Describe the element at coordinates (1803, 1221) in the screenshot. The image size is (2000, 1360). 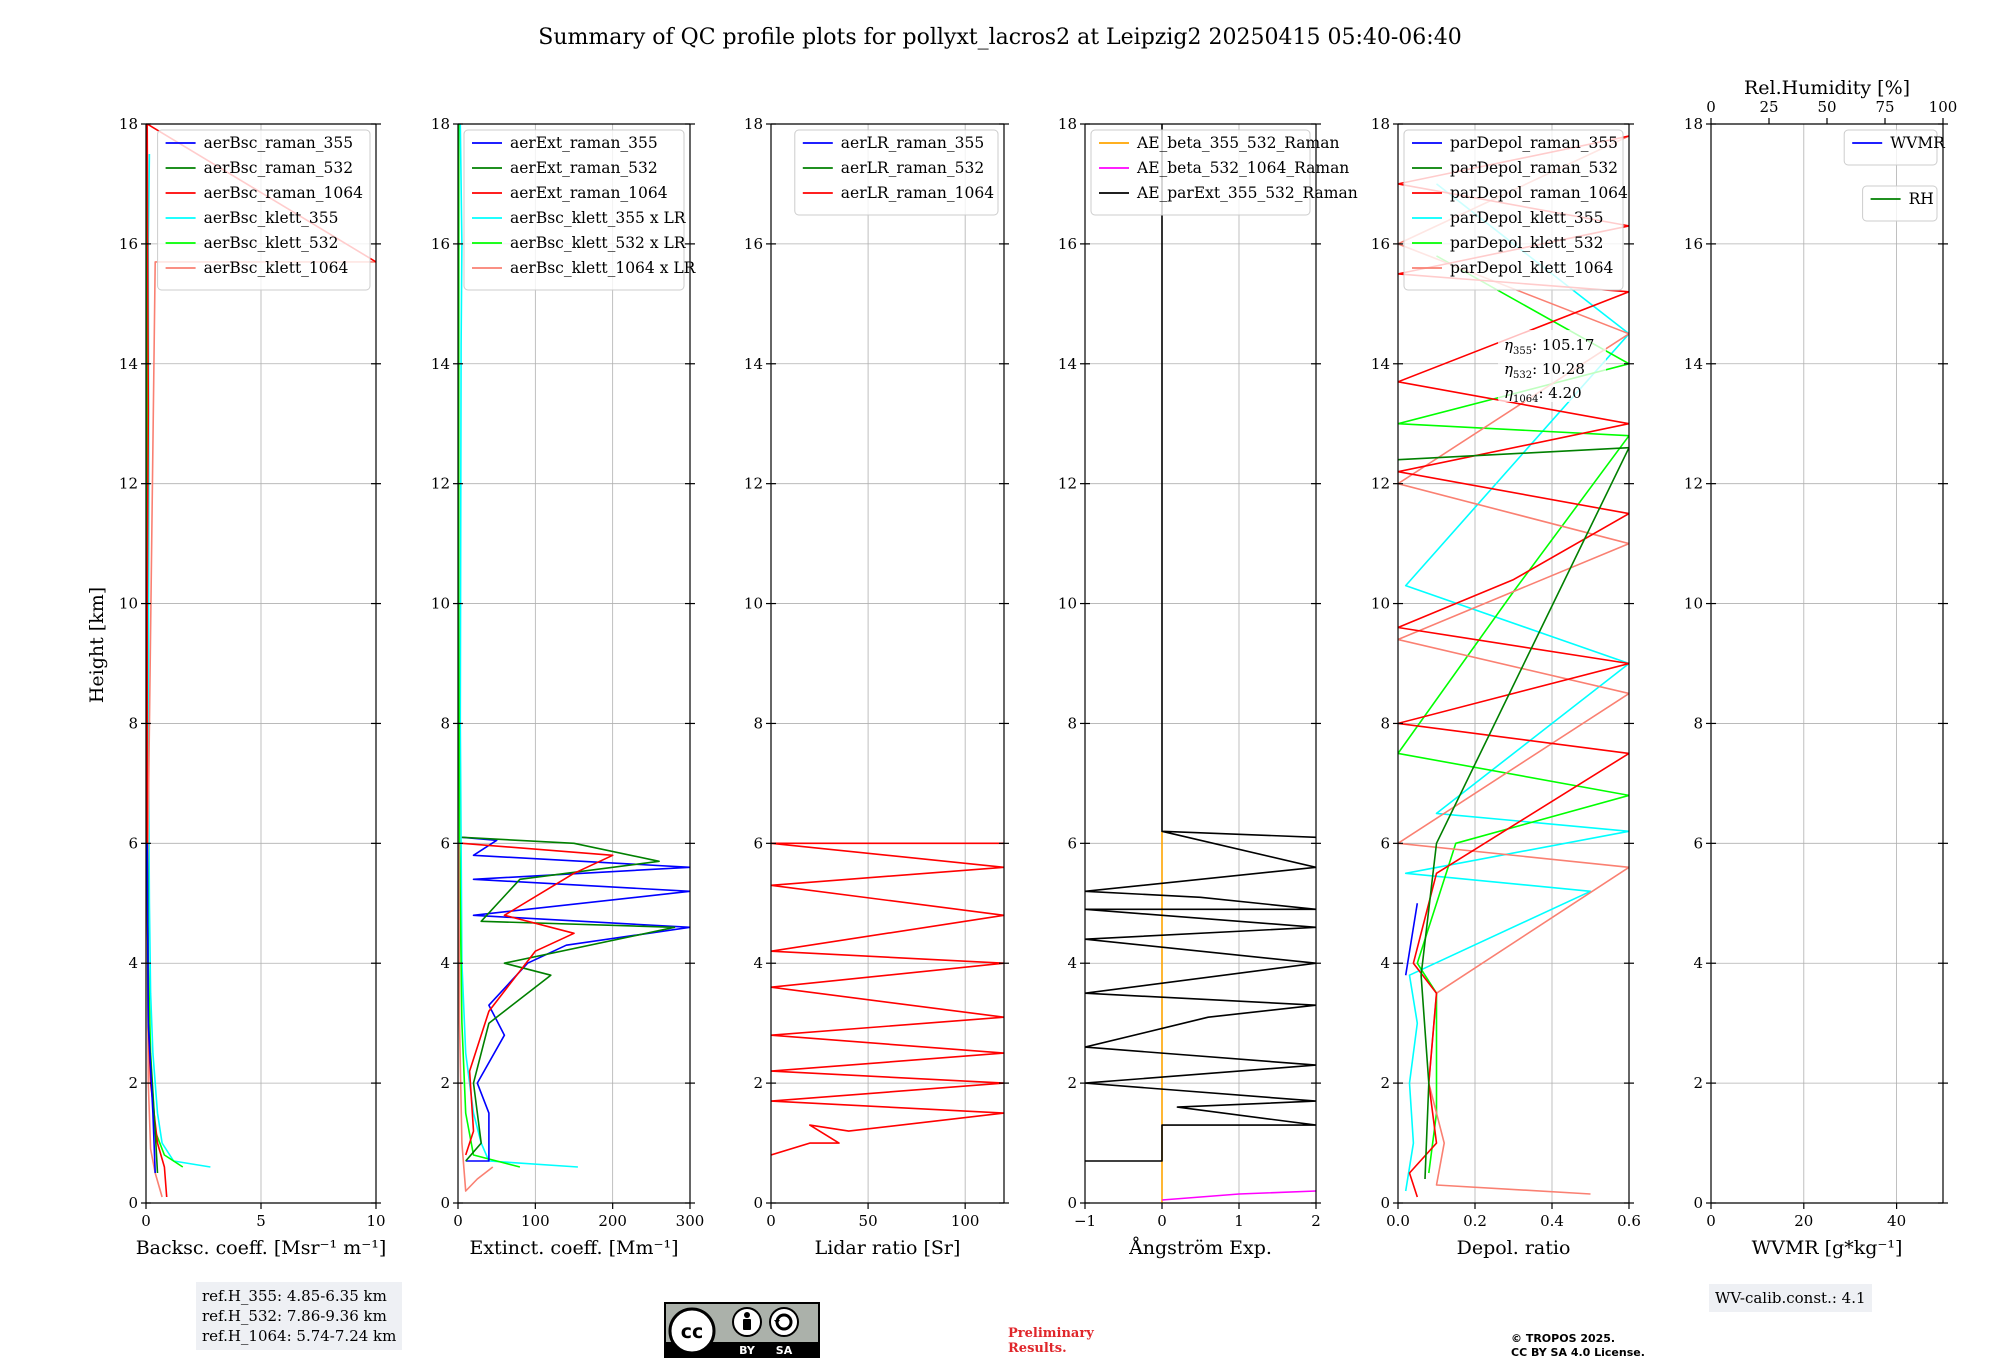
I see `x-tick-label: 20` at that location.